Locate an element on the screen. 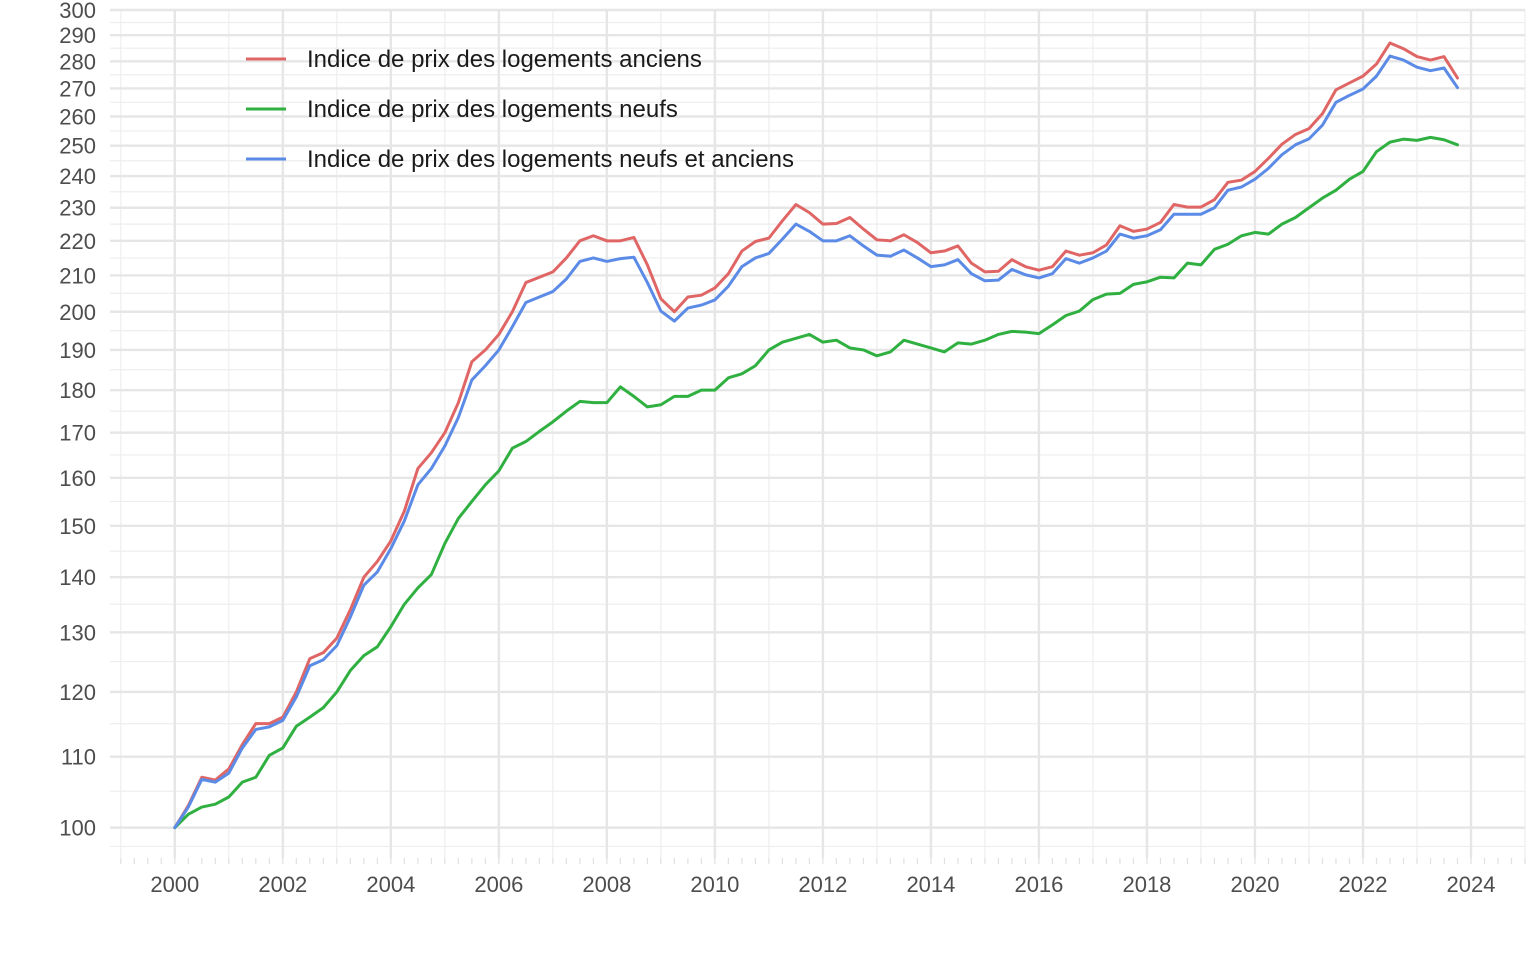 This screenshot has height=956, width=1540. legend-label-2: Indice de prix des logements neufs is located at coordinates (492, 109).